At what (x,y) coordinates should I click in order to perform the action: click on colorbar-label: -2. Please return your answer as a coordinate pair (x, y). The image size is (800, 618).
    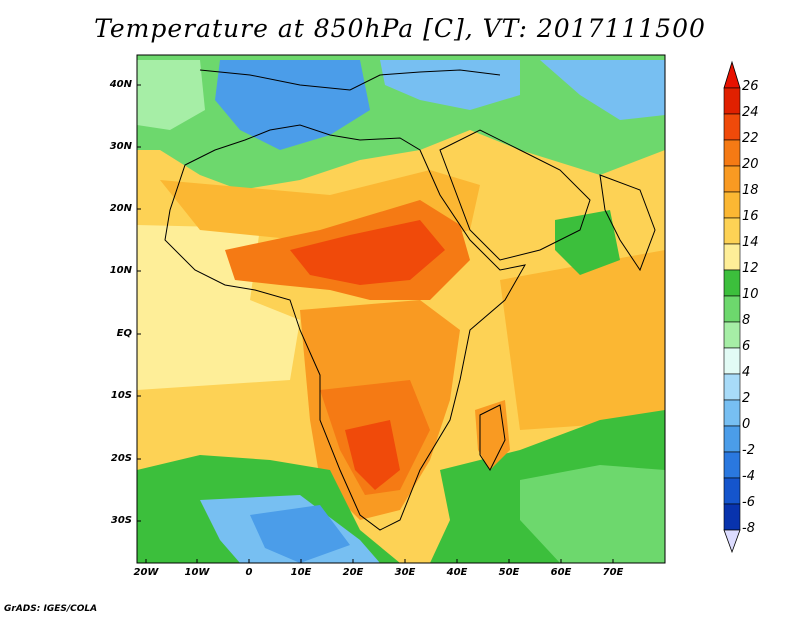
    Looking at the image, I should click on (748, 450).